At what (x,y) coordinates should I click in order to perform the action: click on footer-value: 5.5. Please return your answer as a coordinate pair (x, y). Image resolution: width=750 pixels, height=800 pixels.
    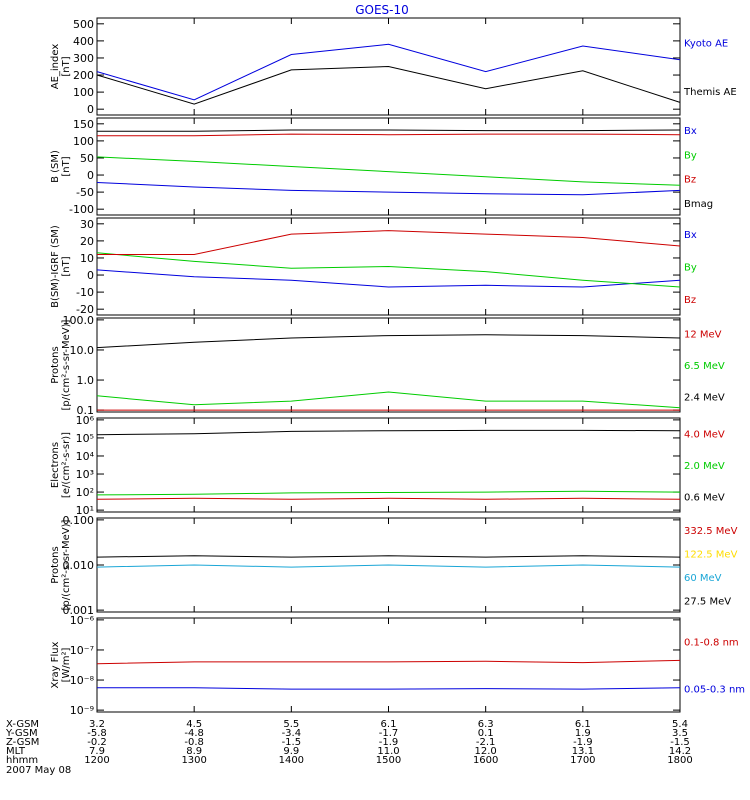
    Looking at the image, I should click on (291, 724).